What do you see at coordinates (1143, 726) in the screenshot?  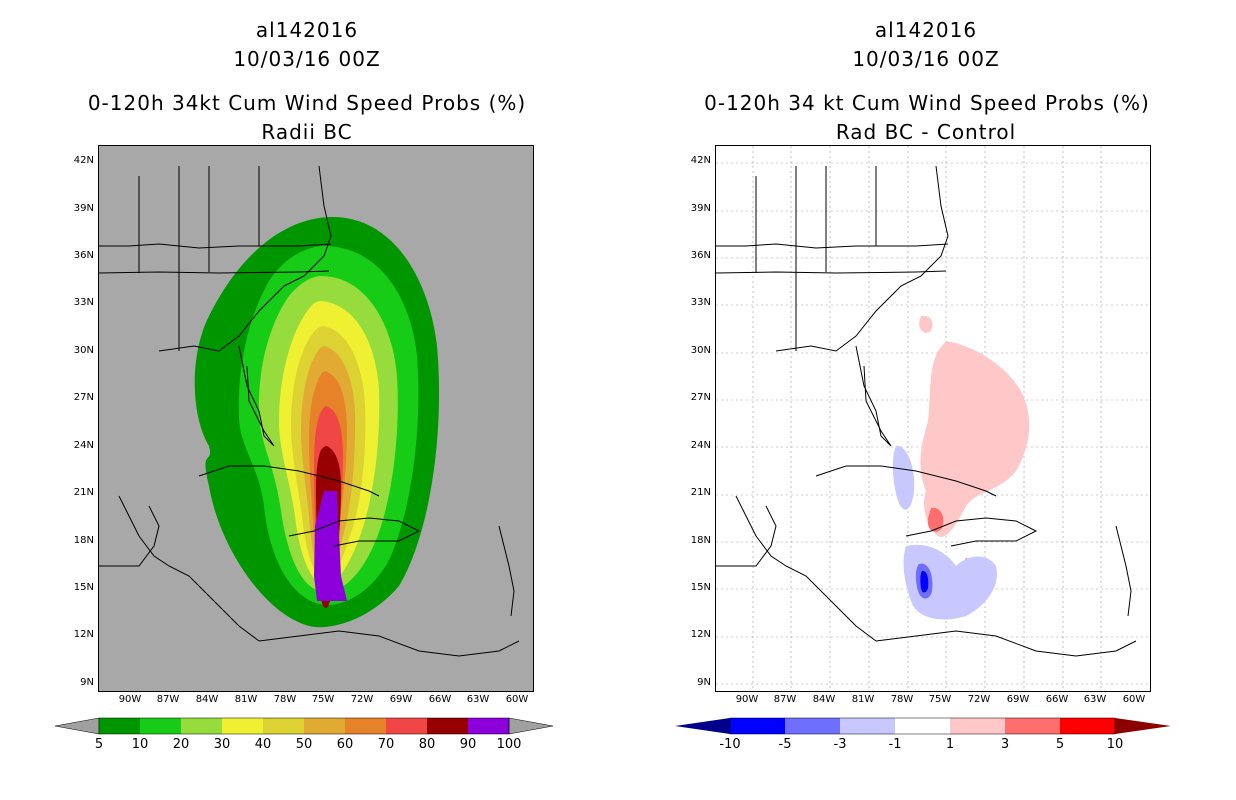 I see `right-cbar-over-arrow` at bounding box center [1143, 726].